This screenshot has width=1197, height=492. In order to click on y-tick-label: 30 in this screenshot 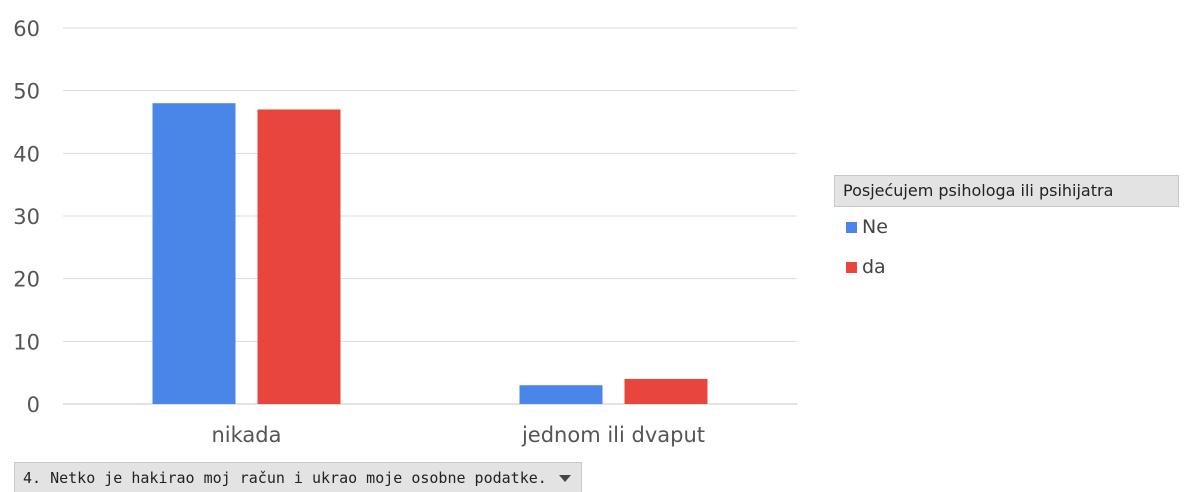, I will do `click(26, 217)`.